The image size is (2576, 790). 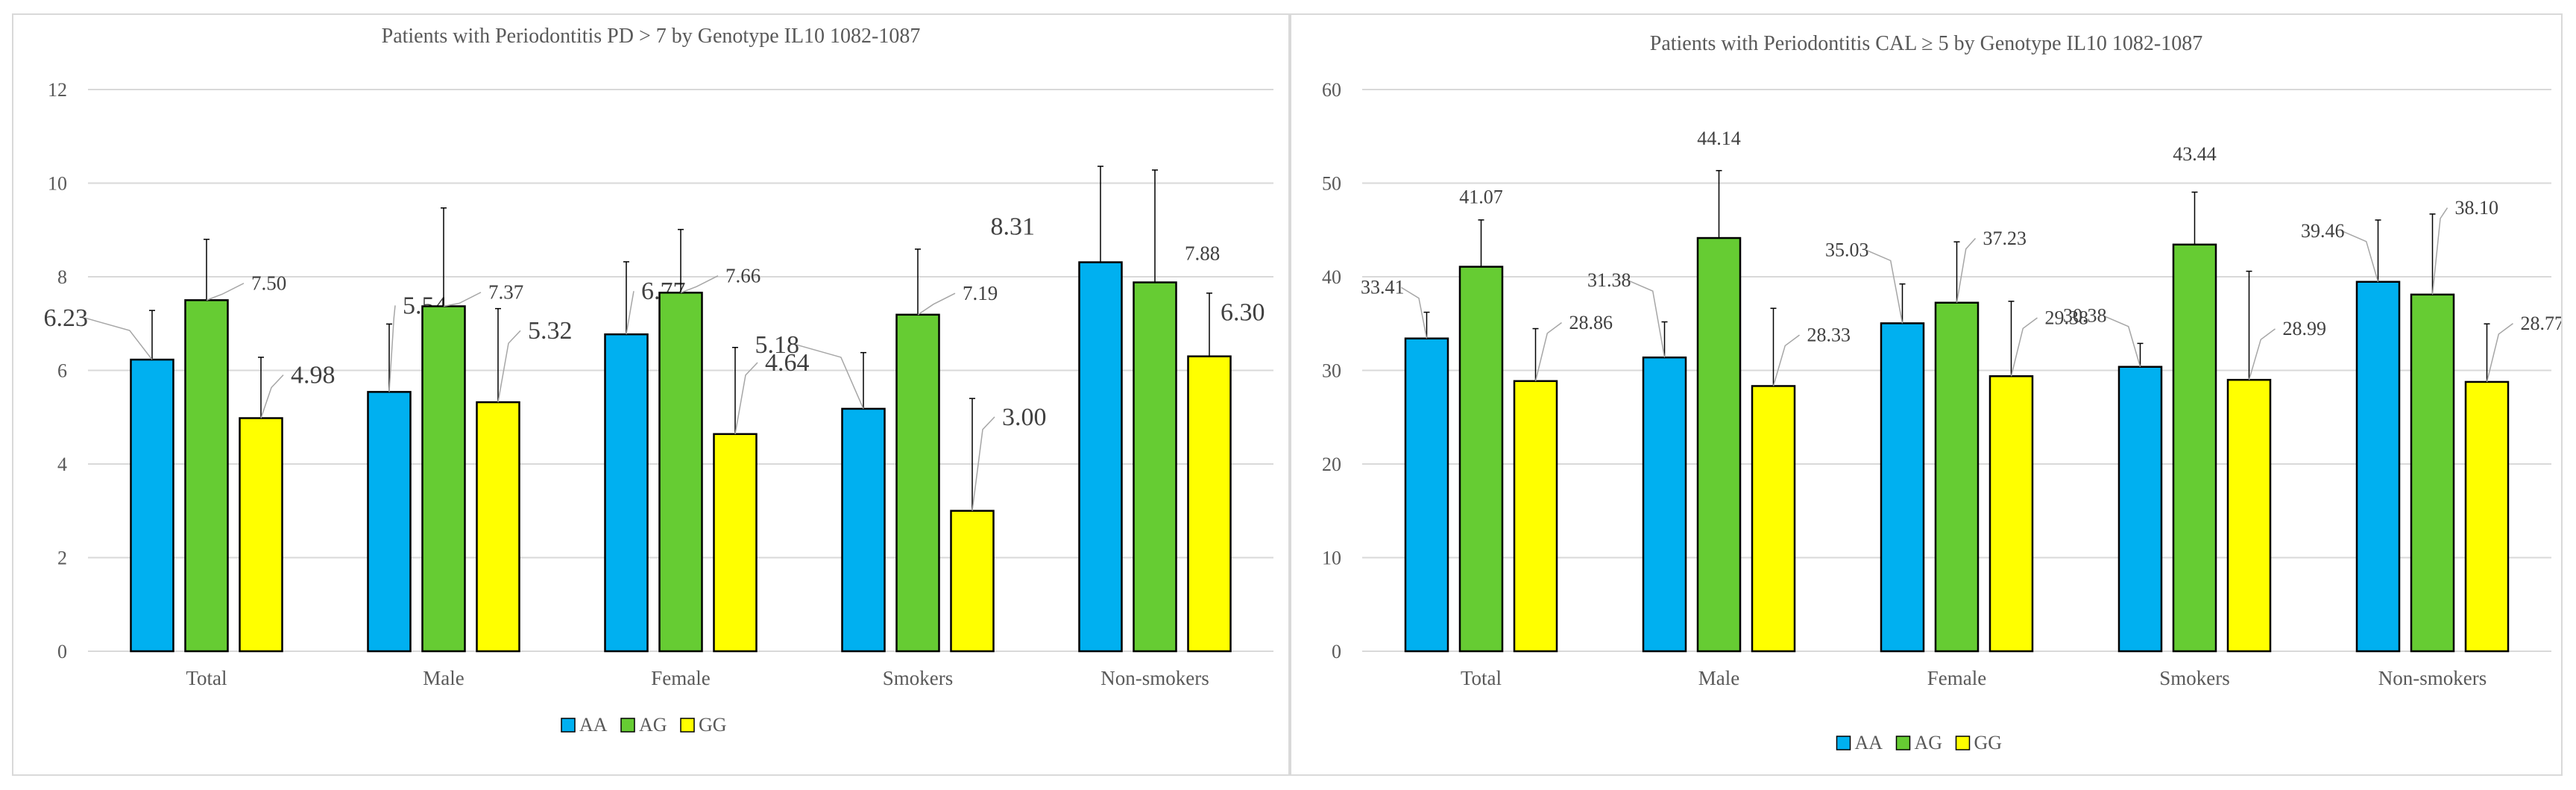 What do you see at coordinates (1024, 418) in the screenshot?
I see `data-label-gg-smokers: 3.00` at bounding box center [1024, 418].